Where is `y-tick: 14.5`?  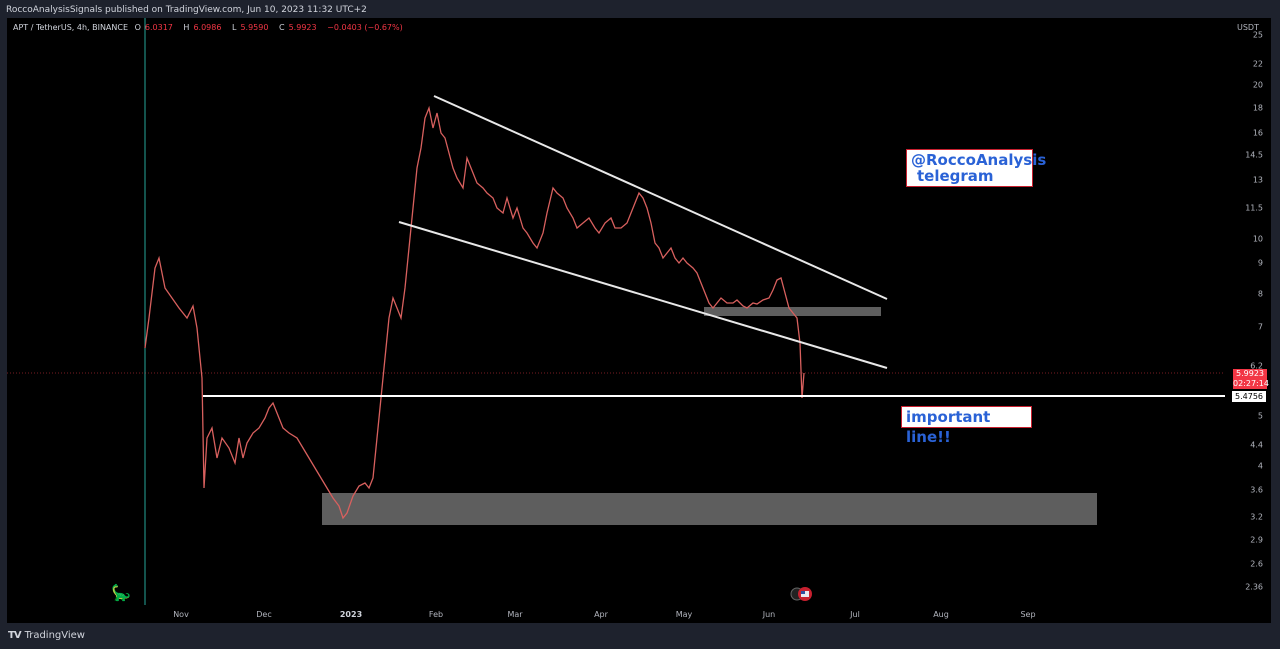 y-tick: 14.5 is located at coordinates (1254, 155).